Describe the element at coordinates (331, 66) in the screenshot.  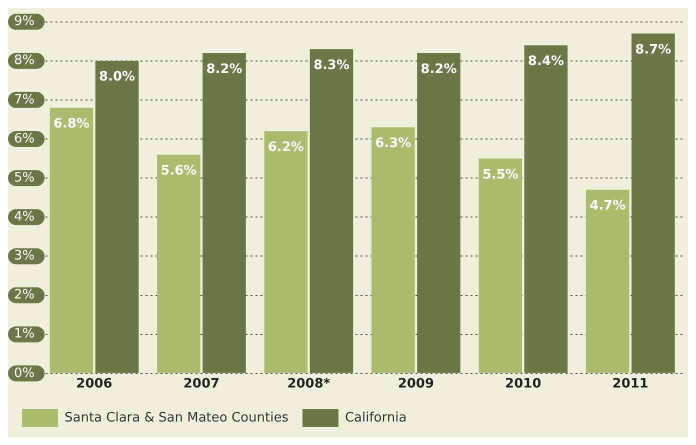
I see `data-label: 8.3%` at that location.